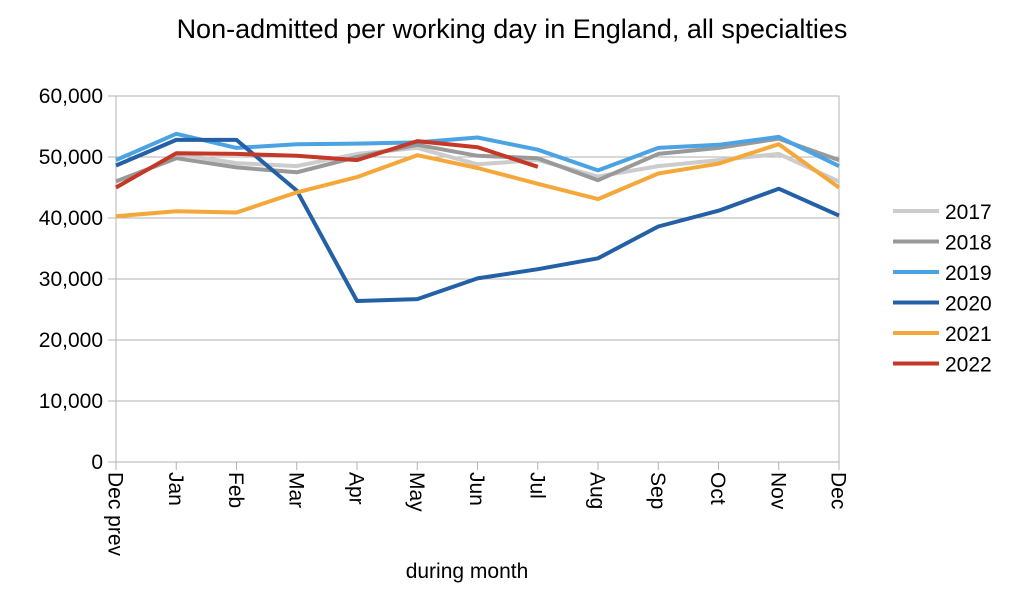  I want to click on legend-label: 2022, so click(968, 365).